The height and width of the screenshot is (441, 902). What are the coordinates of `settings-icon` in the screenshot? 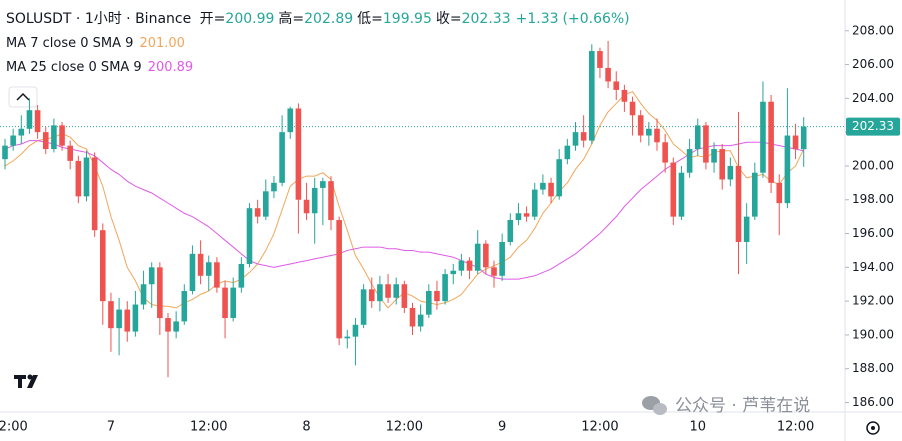 It's located at (873, 428).